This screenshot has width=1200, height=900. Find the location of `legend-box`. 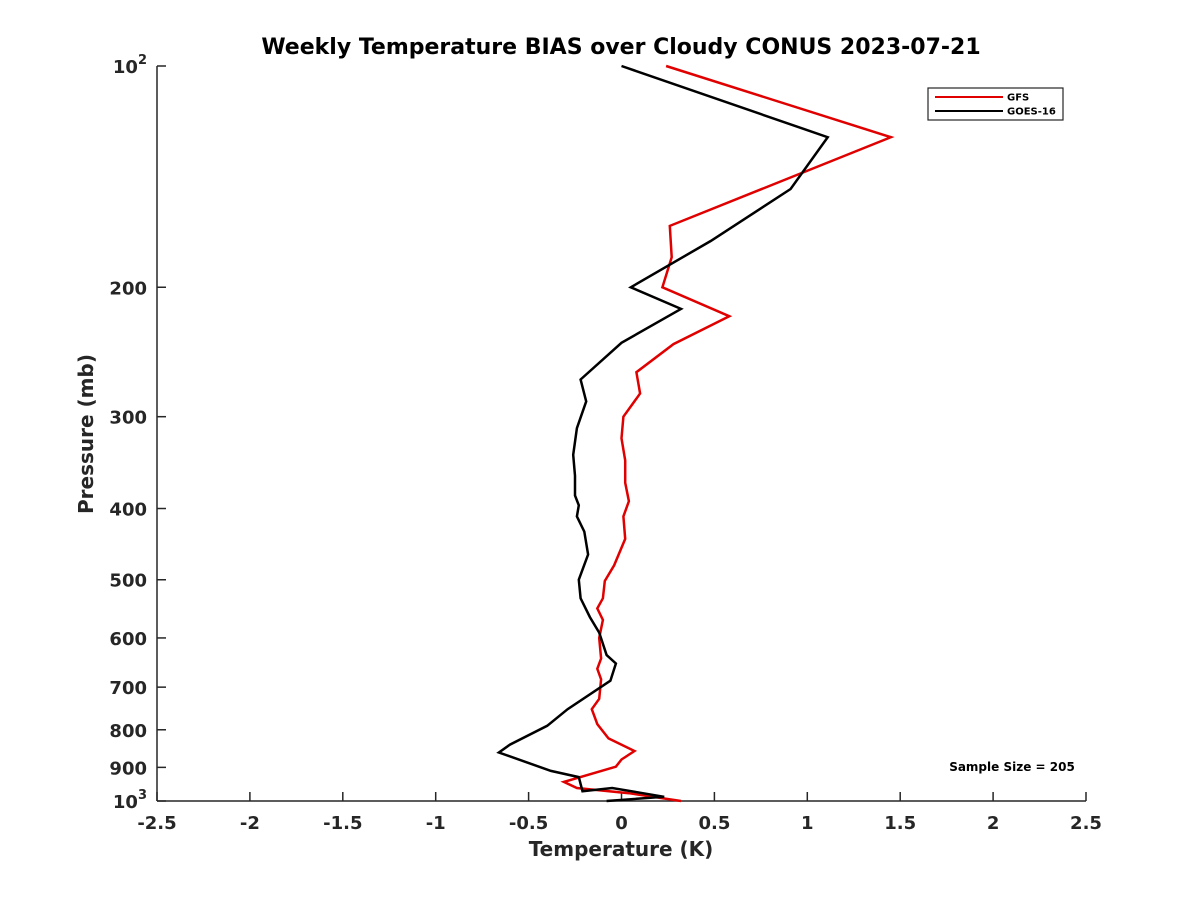

legend-box is located at coordinates (995, 104).